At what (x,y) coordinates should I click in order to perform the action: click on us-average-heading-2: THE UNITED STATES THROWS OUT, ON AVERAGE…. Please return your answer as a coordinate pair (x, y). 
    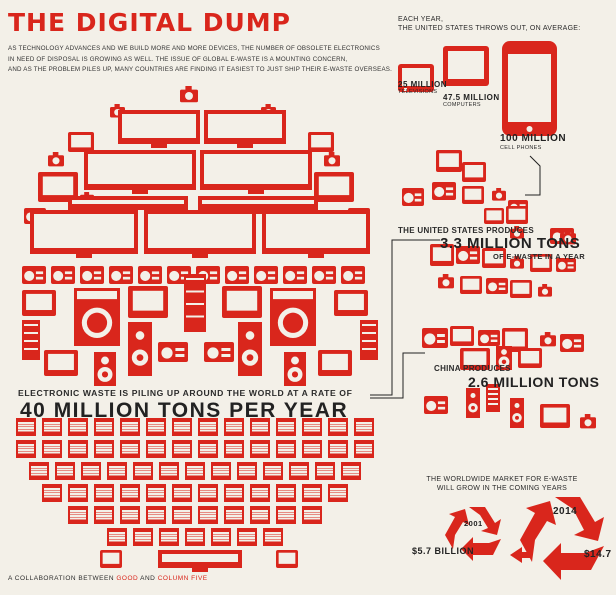
    Looking at the image, I should click on (489, 28).